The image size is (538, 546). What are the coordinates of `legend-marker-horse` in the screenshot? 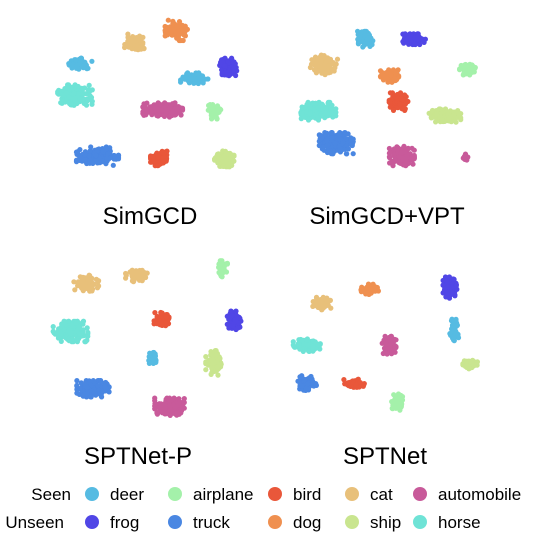 It's located at (420, 522).